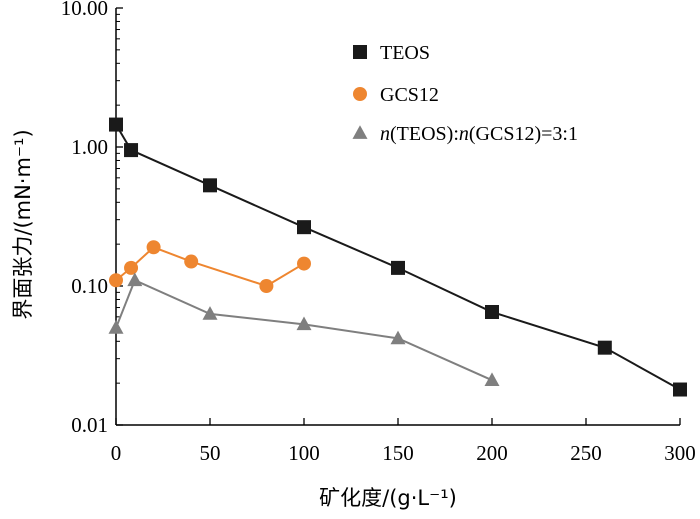 Image resolution: width=700 pixels, height=519 pixels. Describe the element at coordinates (84, 10) in the screenshot. I see `y-tick-label: 10.00` at that location.